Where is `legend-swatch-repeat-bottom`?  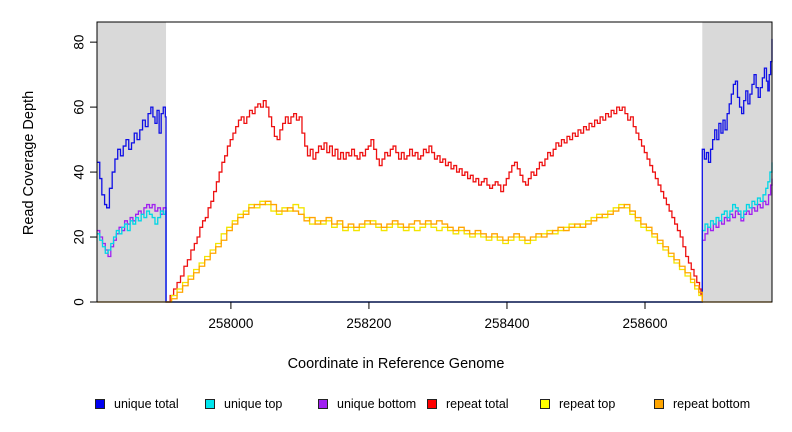 legend-swatch-repeat-bottom is located at coordinates (659, 404).